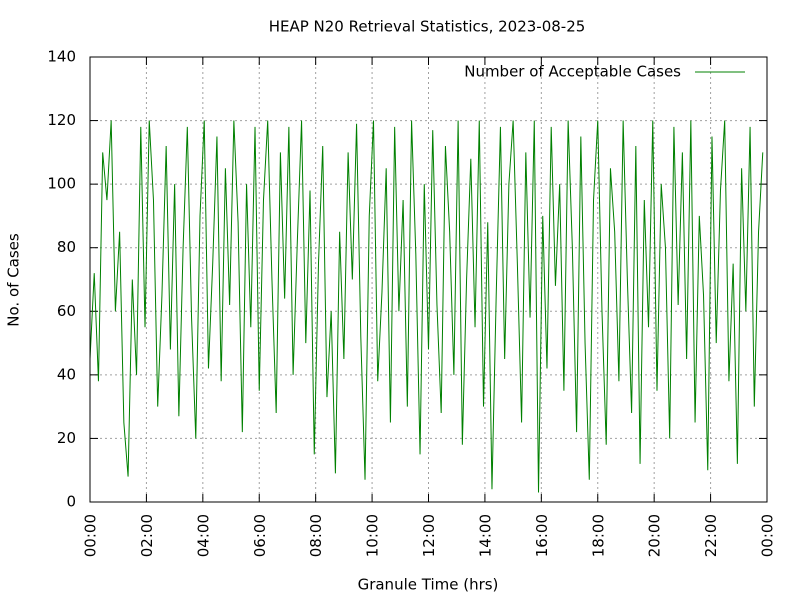 Image resolution: width=800 pixels, height=600 pixels. I want to click on y-tick-label: 60, so click(66, 311).